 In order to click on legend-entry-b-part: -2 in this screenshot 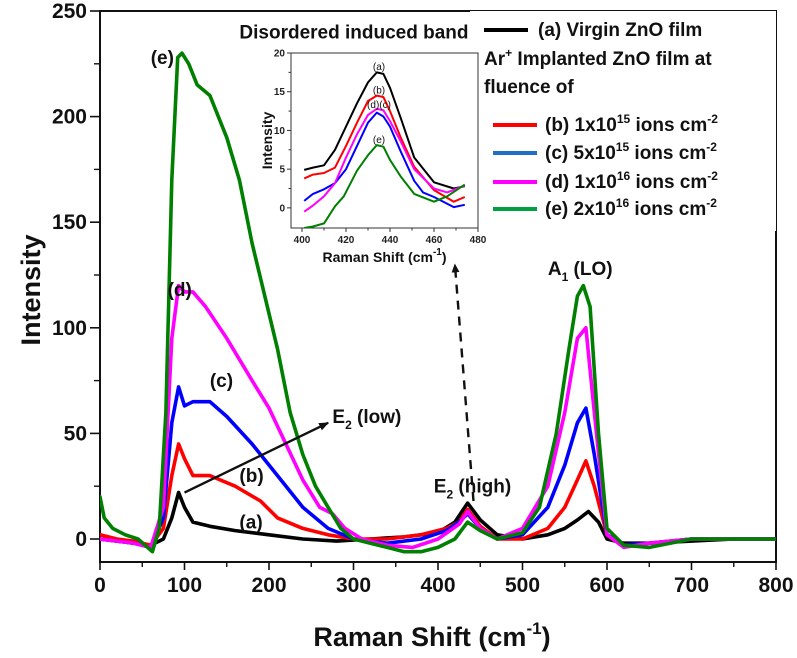, I will do `click(712, 119)`.